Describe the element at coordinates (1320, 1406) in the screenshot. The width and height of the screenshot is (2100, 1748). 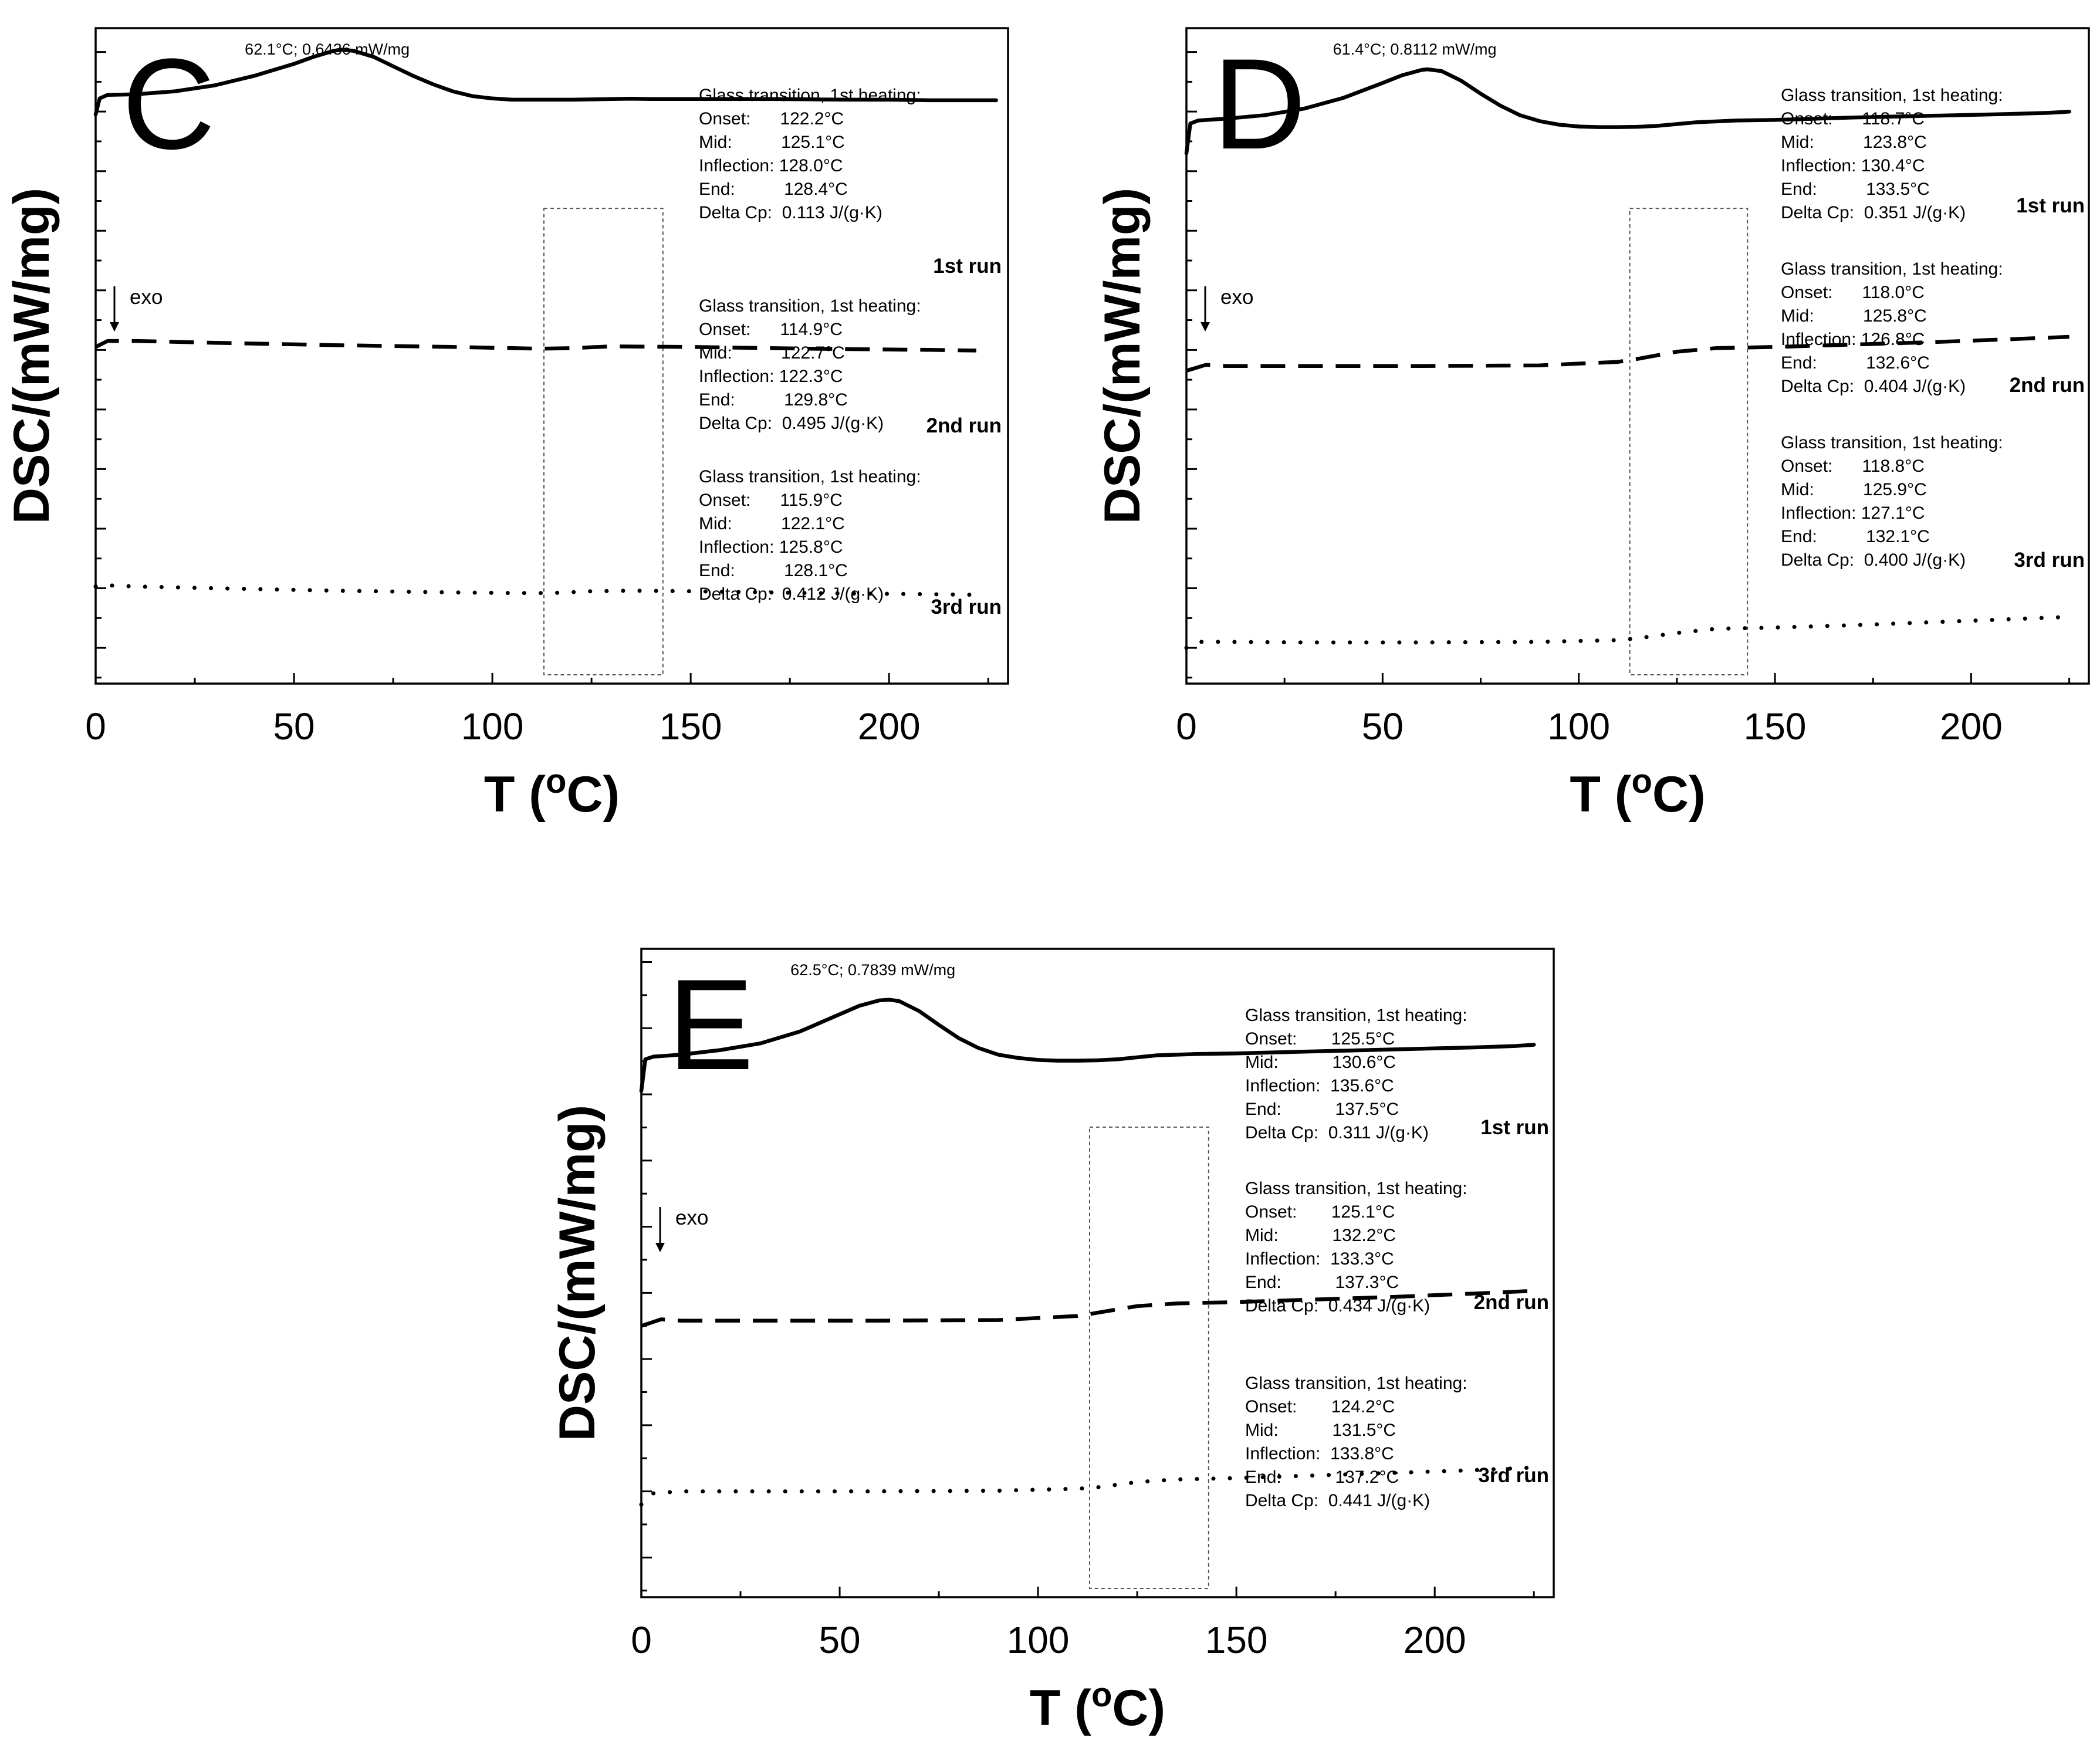
I see `glass-transition-line: Onset: 124.2°C` at that location.